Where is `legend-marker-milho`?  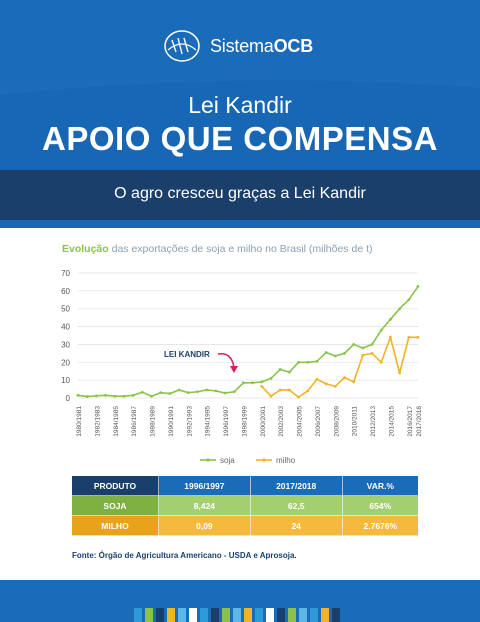 legend-marker-milho is located at coordinates (264, 460).